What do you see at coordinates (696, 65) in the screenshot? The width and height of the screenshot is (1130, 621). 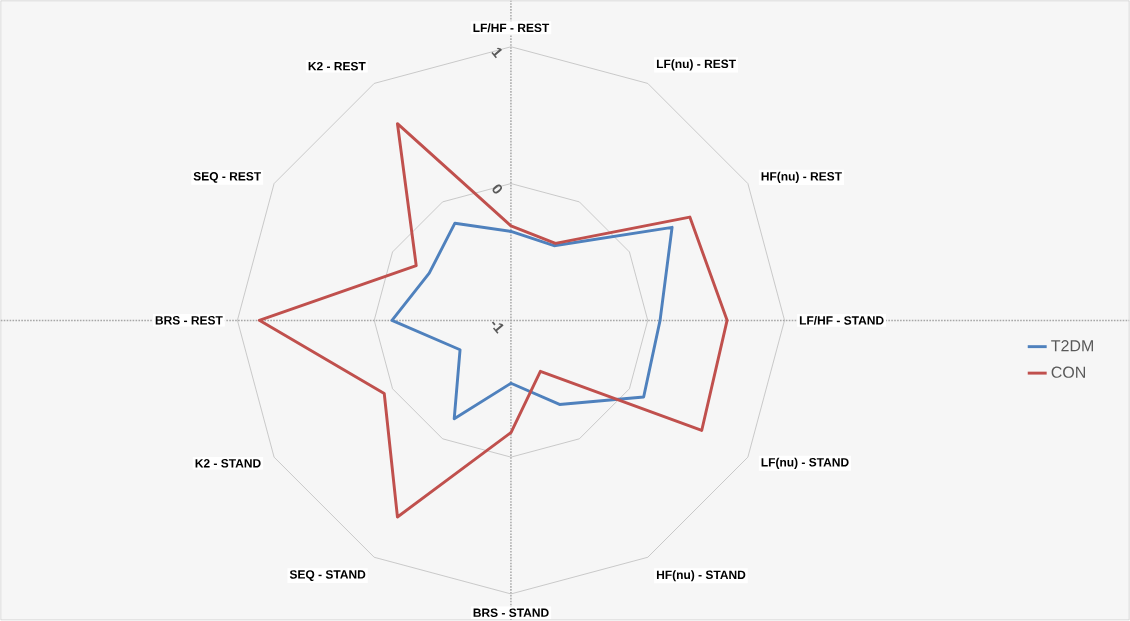 I see `spoke-label: LF(nu) - REST` at bounding box center [696, 65].